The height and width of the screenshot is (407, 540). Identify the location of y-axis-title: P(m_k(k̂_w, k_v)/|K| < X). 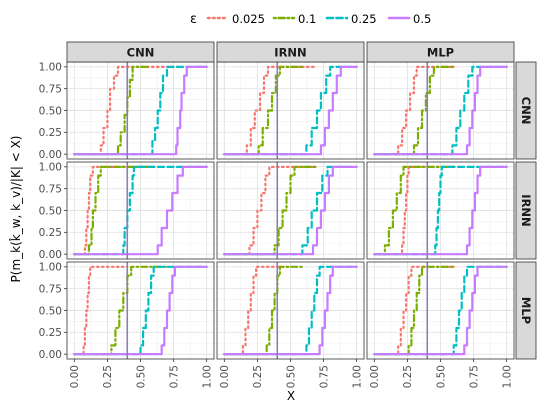
(16, 209).